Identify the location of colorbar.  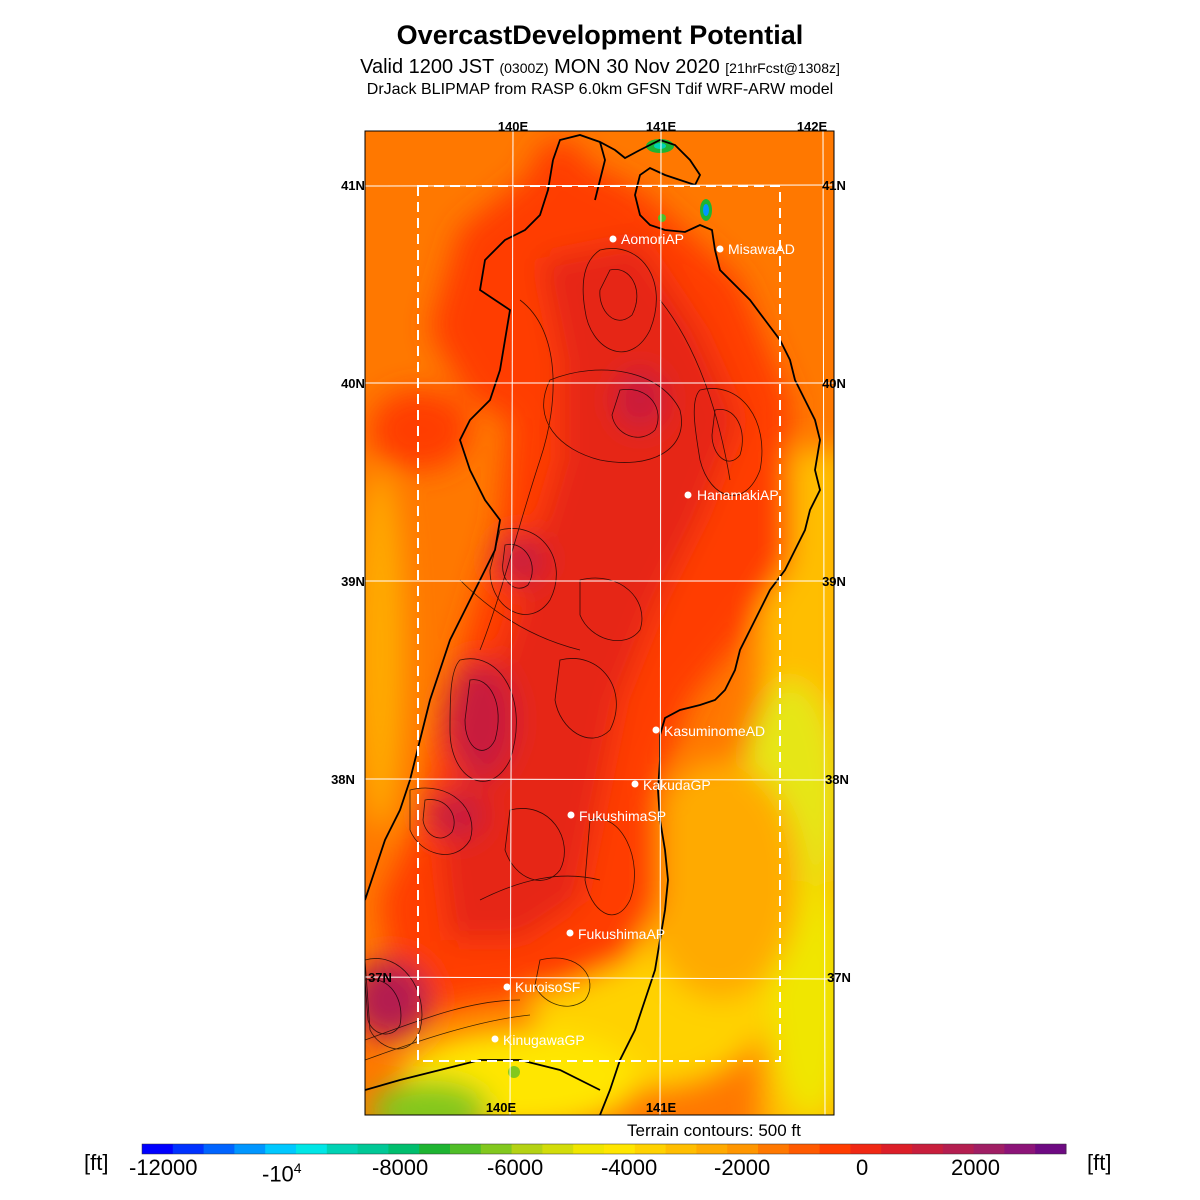
(604, 1149).